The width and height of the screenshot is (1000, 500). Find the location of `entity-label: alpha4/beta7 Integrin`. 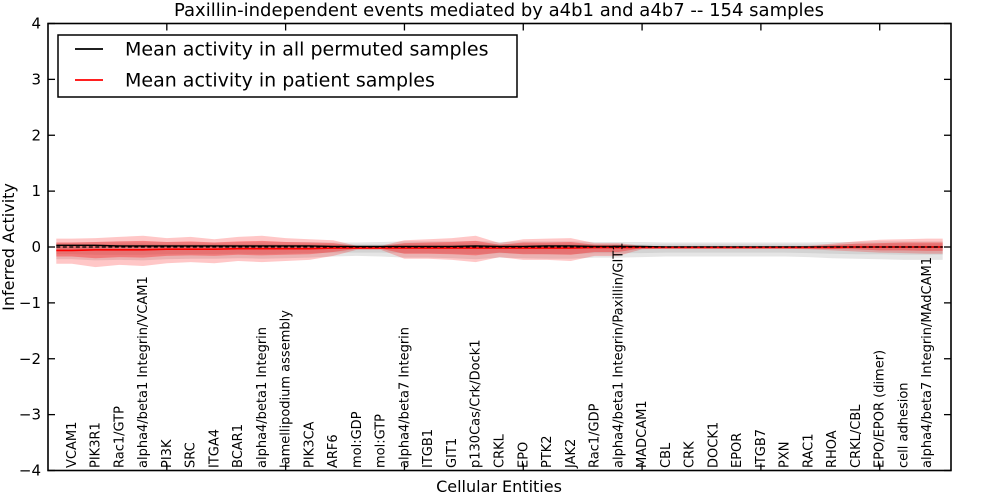

entity-label: alpha4/beta7 Integrin is located at coordinates (404, 397).